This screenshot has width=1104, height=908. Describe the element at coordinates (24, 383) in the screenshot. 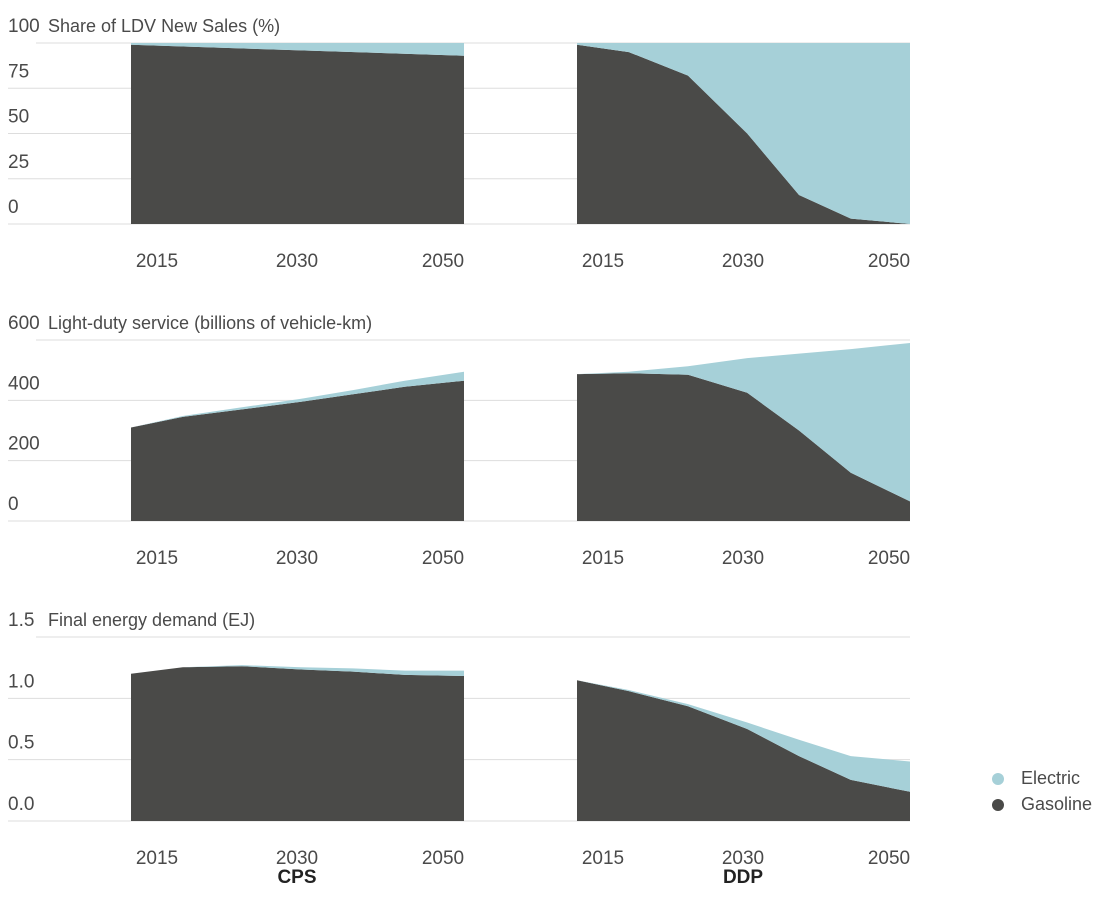

I see `y-tick-label: 400` at that location.